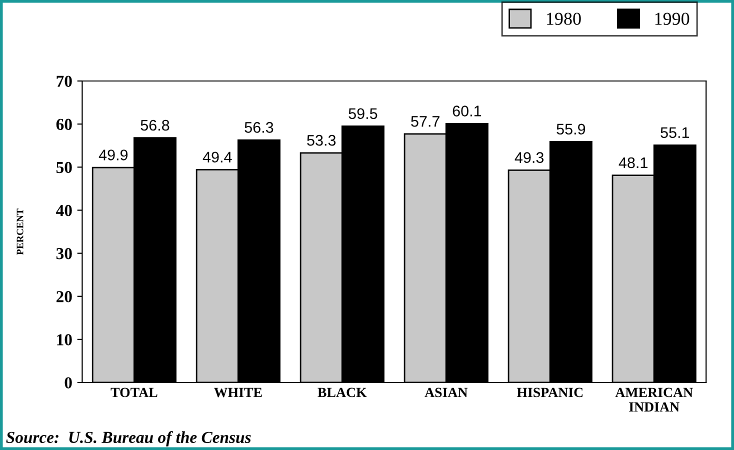 The height and width of the screenshot is (450, 734). I want to click on data-label: 56.8, so click(155, 125).